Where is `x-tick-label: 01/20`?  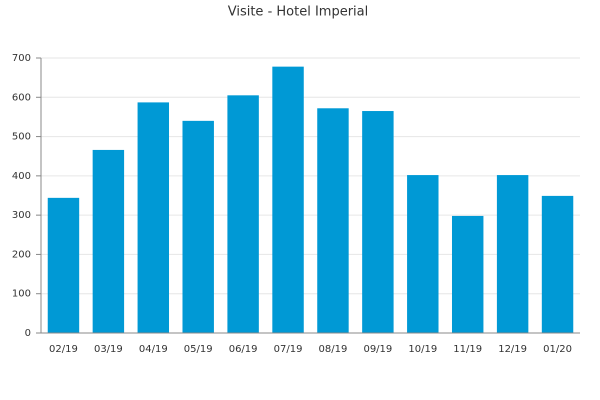 x-tick-label: 01/20 is located at coordinates (557, 349).